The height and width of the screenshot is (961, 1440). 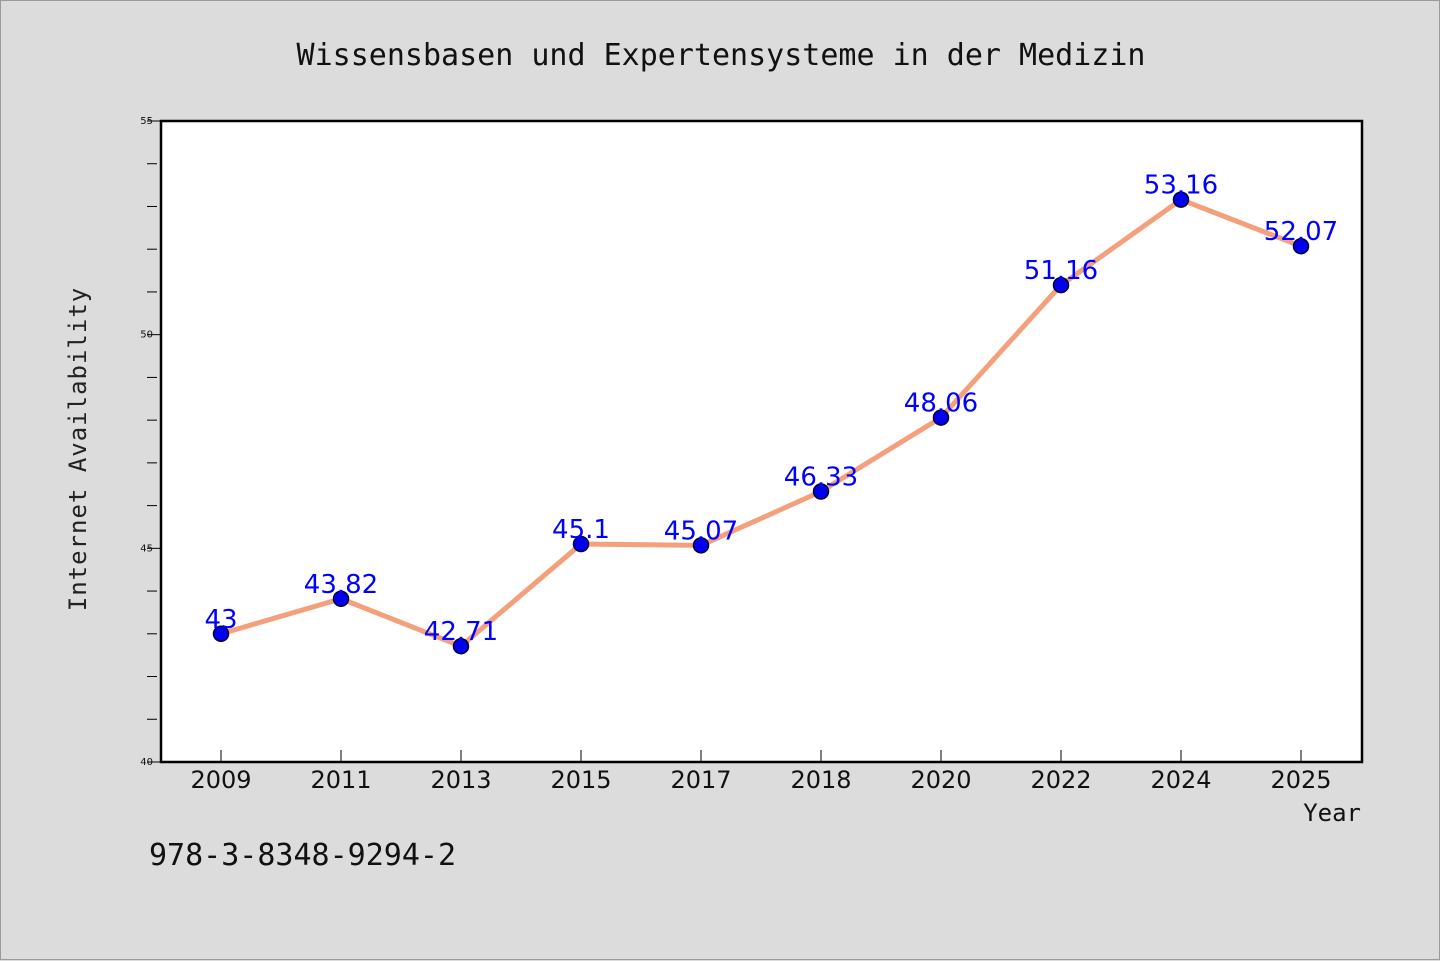 I want to click on data-label: 45.07, so click(x=701, y=531).